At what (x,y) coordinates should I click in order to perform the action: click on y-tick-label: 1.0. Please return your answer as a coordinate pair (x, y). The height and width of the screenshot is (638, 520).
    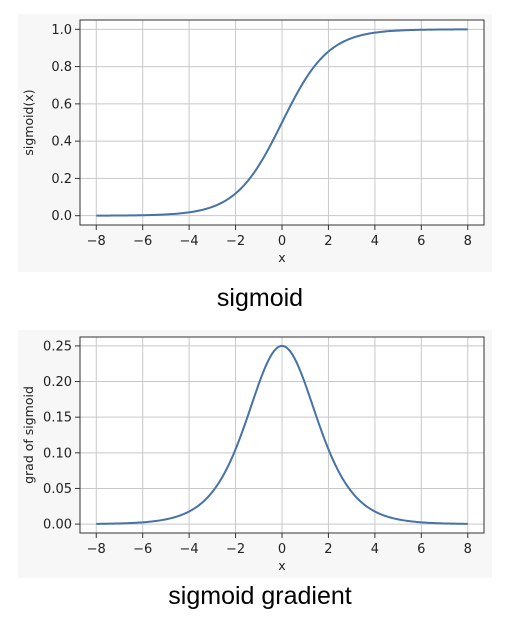
    Looking at the image, I should click on (61, 30).